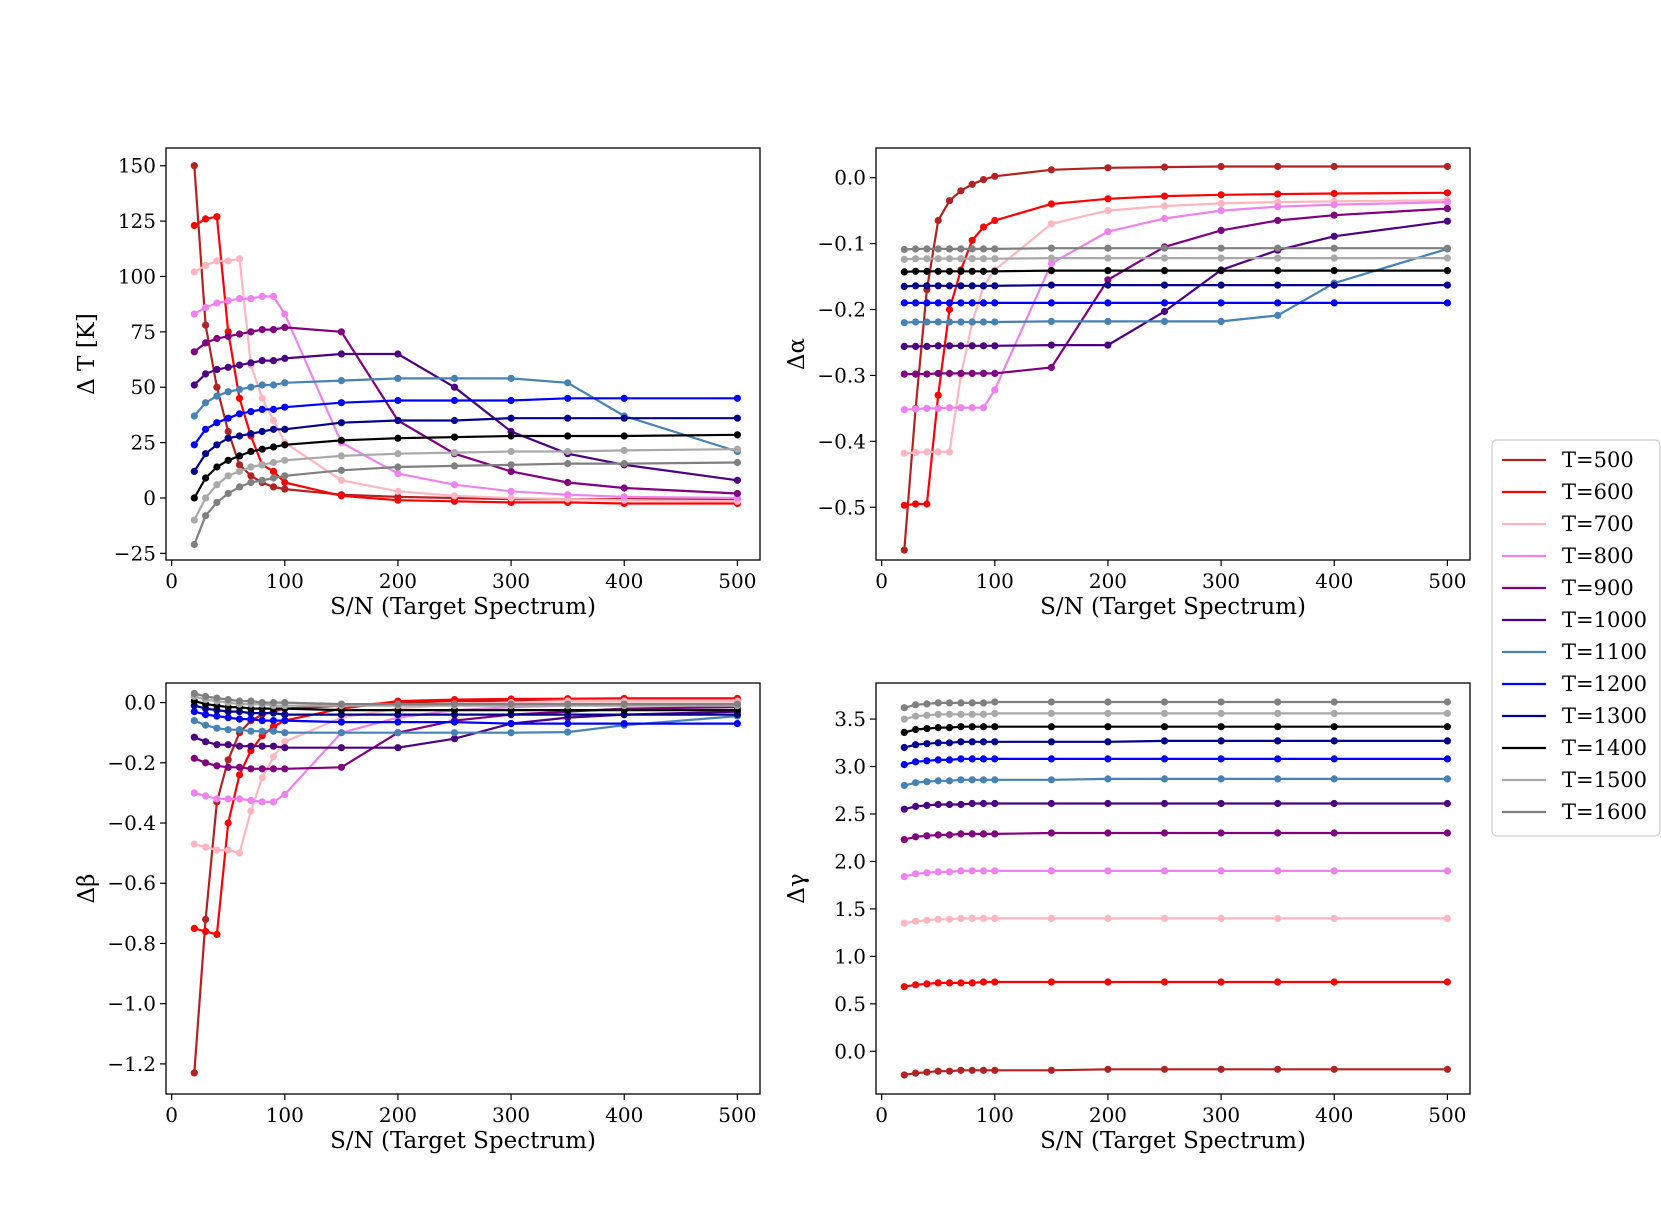  What do you see at coordinates (850, 1051) in the screenshot?
I see `y-tick-label: 0.0` at bounding box center [850, 1051].